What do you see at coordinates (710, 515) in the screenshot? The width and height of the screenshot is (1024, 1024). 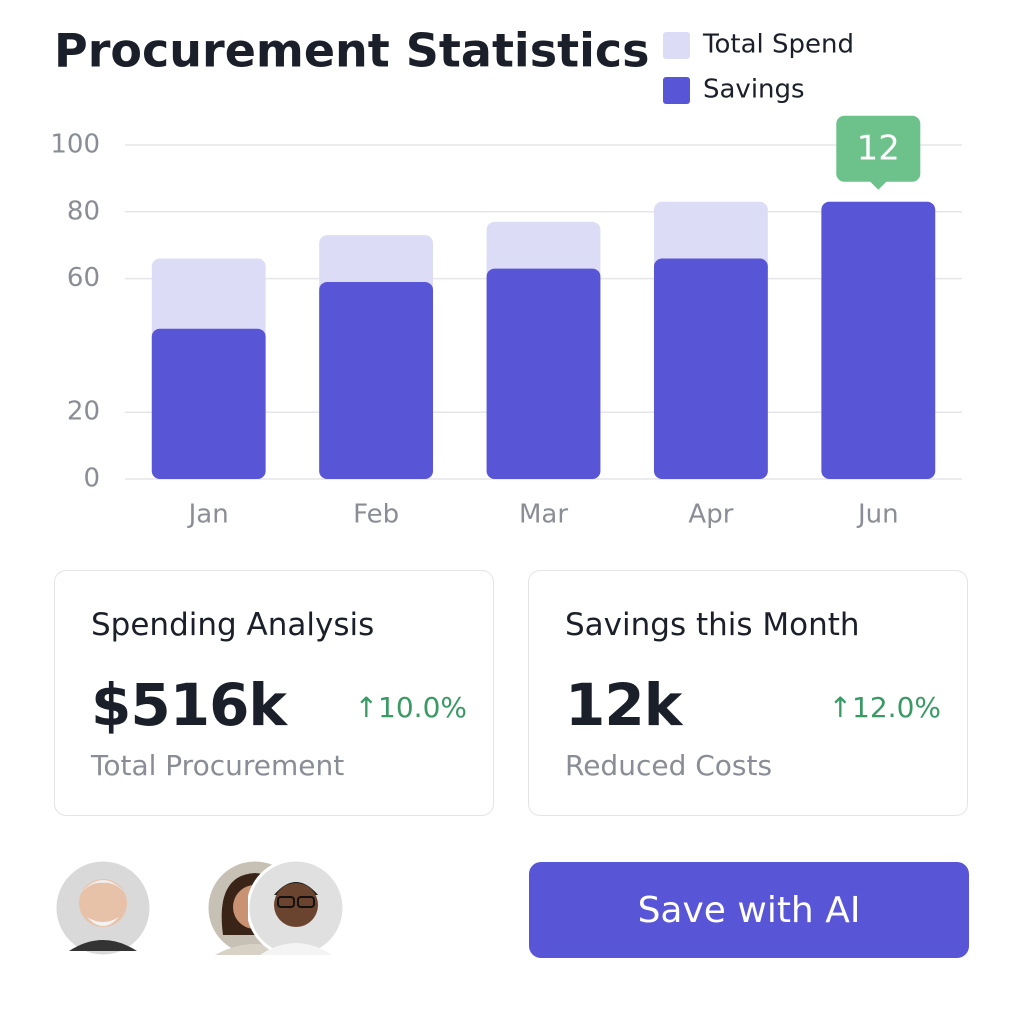 I see `x-tick-label: Apr` at bounding box center [710, 515].